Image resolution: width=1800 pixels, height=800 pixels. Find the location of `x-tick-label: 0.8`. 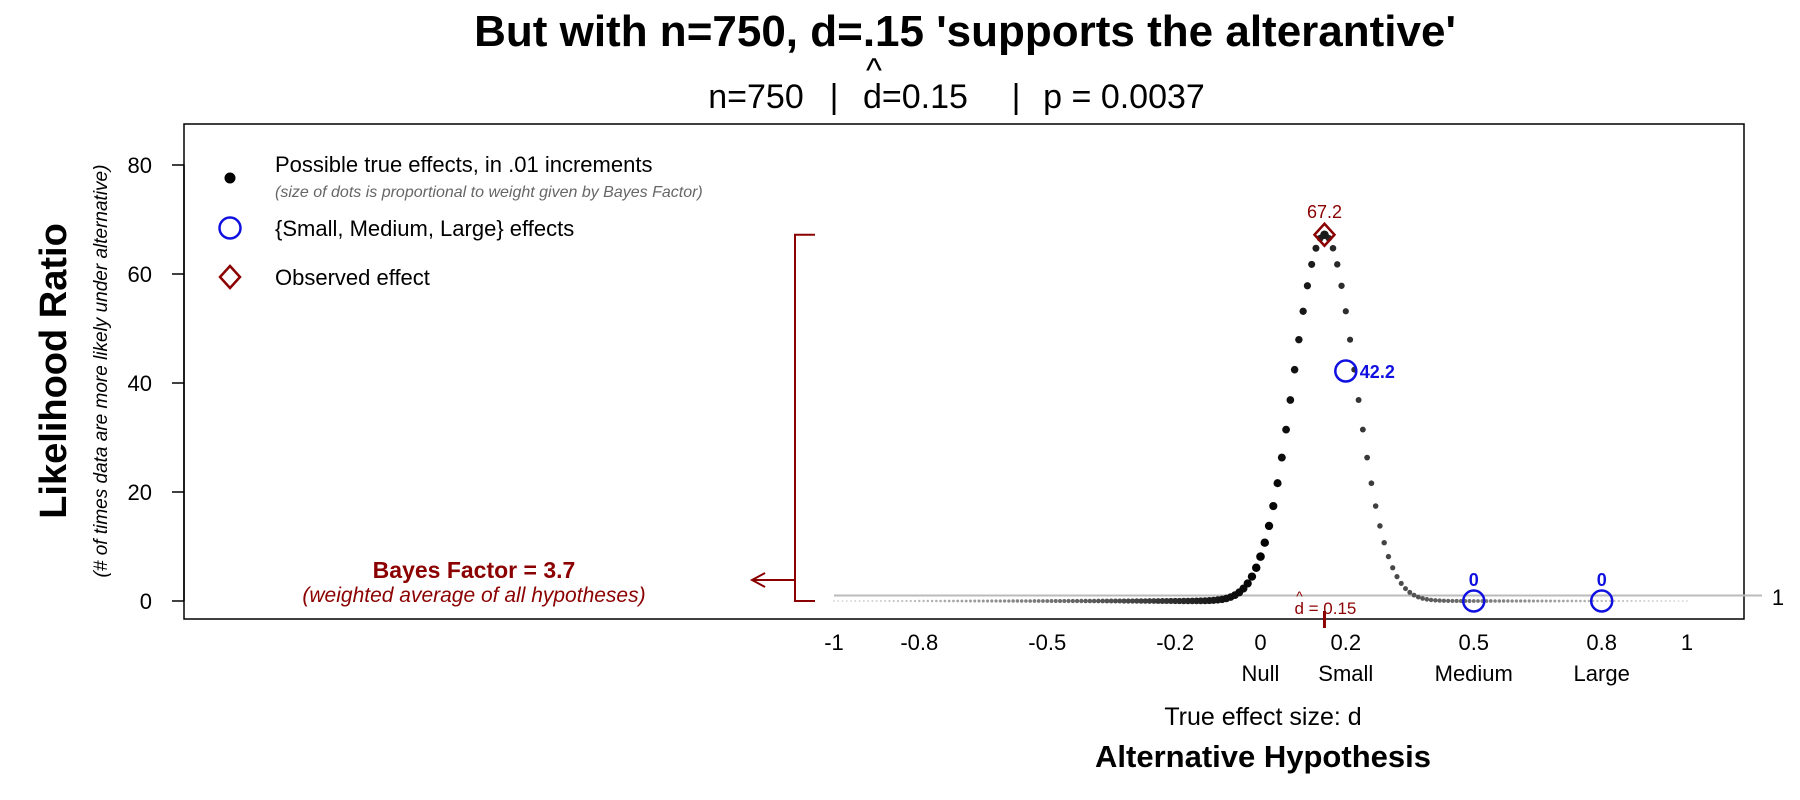

x-tick-label: 0.8 is located at coordinates (1601, 642).